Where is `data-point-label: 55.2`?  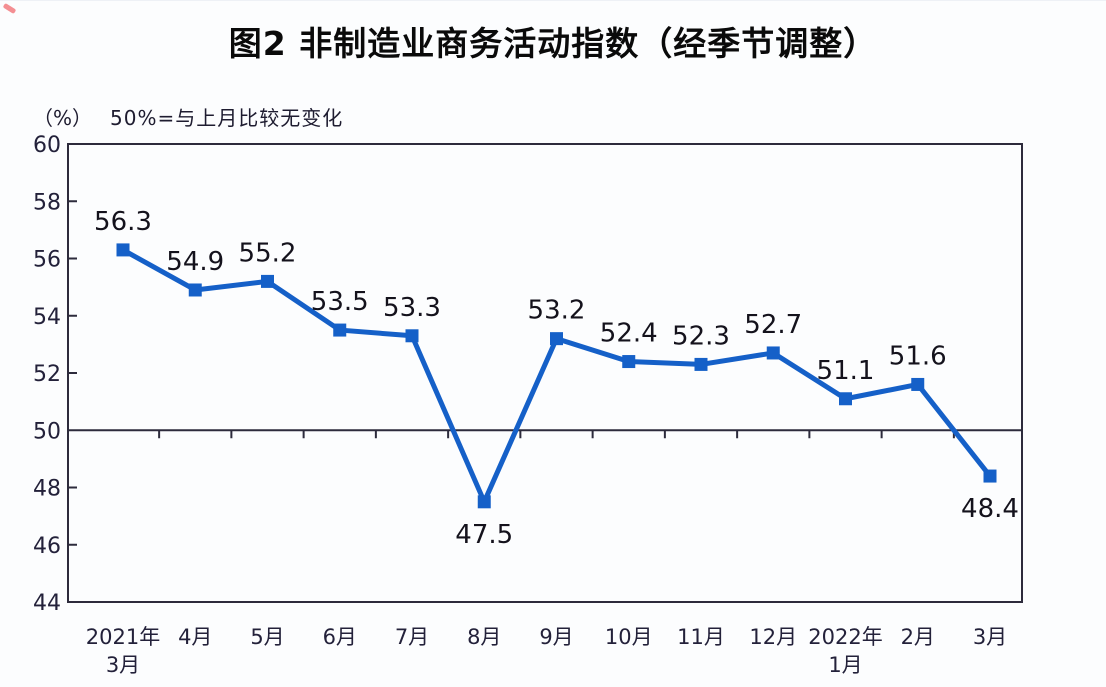
data-point-label: 55.2 is located at coordinates (268, 253).